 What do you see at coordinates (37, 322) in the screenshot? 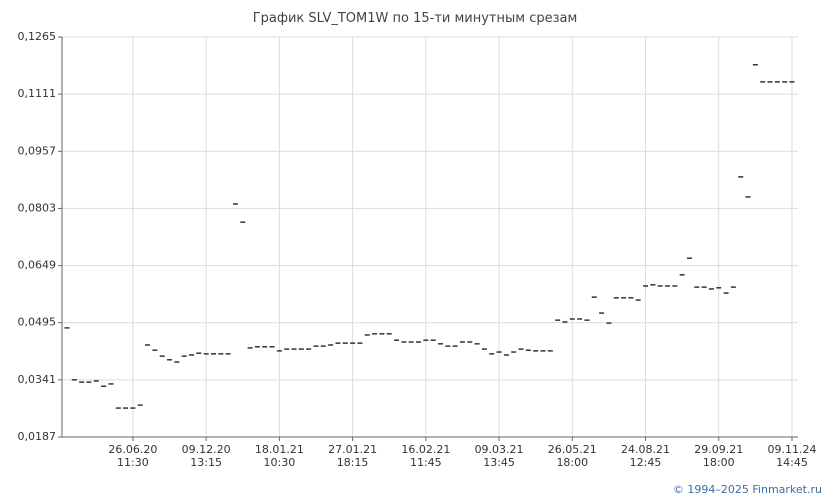
I see `y-tick-label: 0,0495` at bounding box center [37, 322].